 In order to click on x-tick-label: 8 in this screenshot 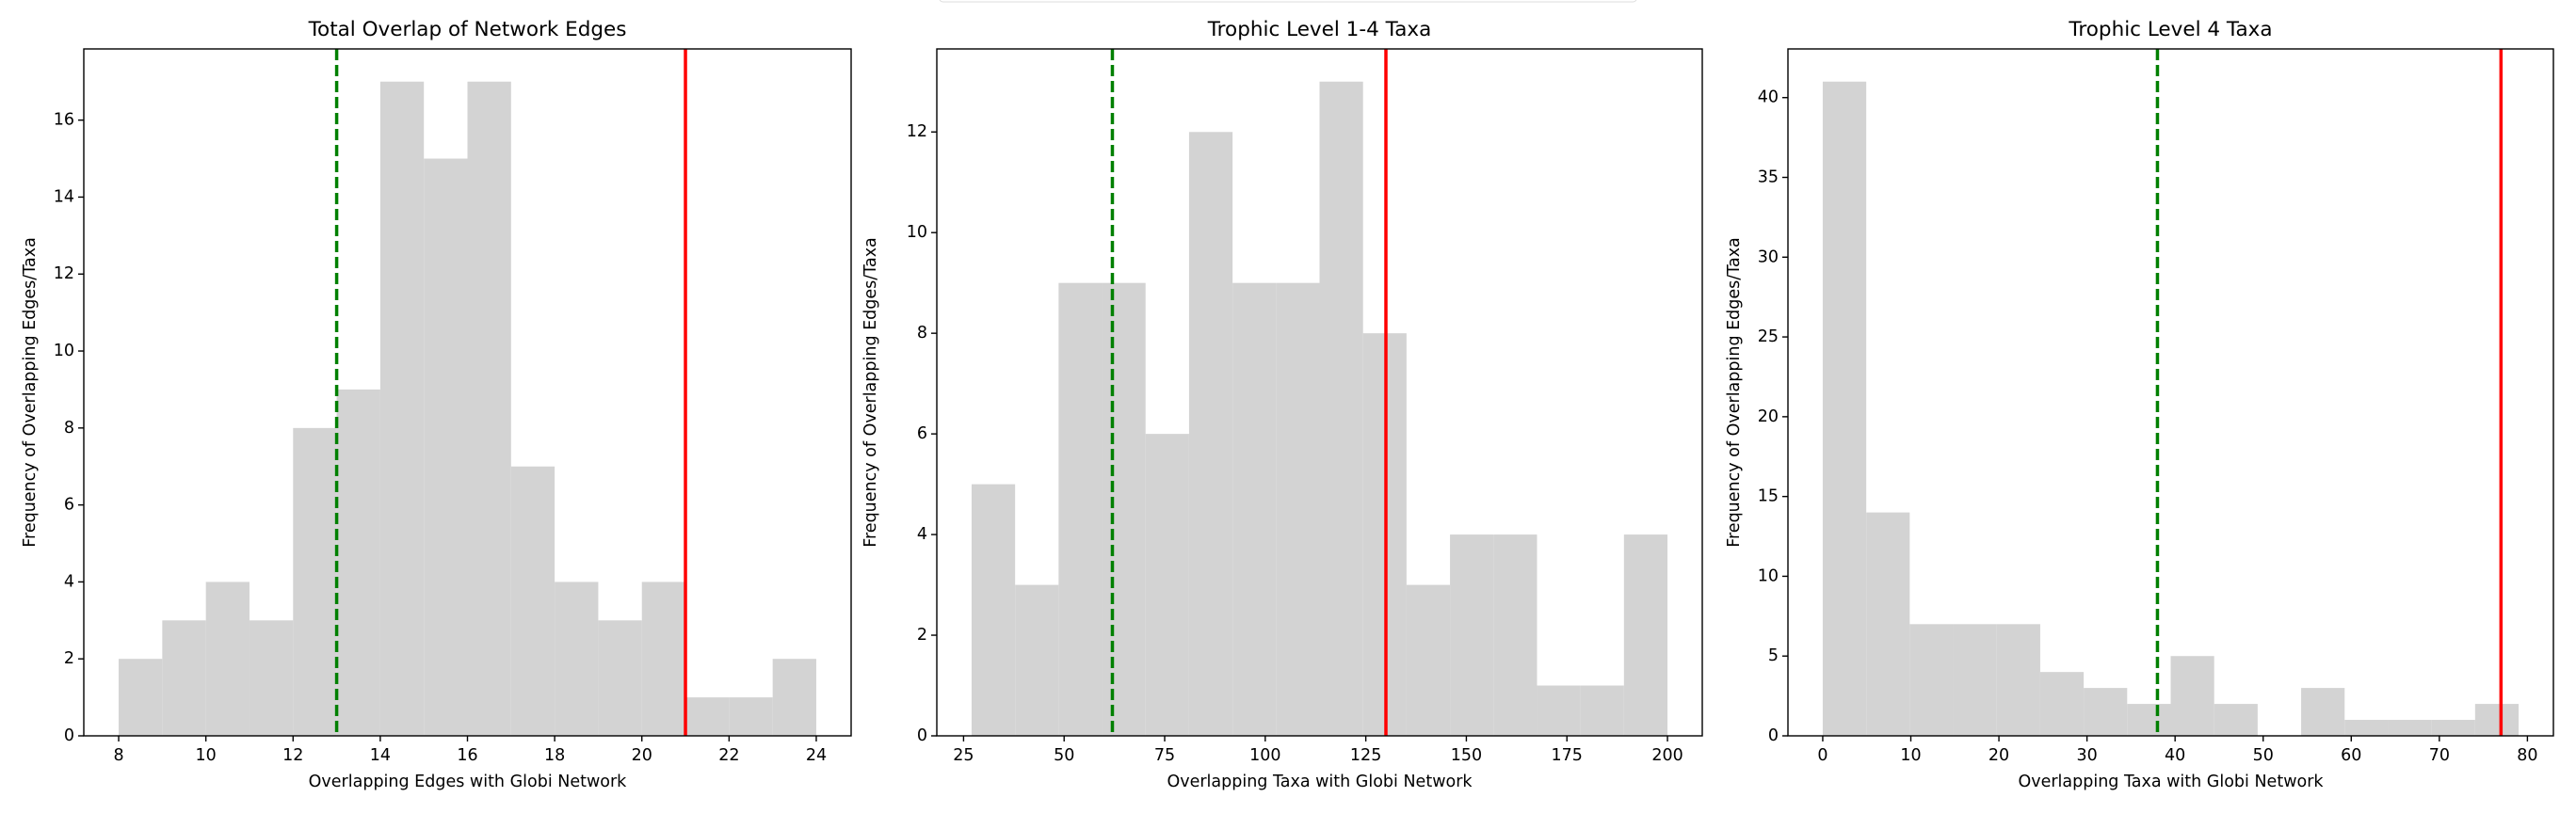, I will do `click(118, 756)`.